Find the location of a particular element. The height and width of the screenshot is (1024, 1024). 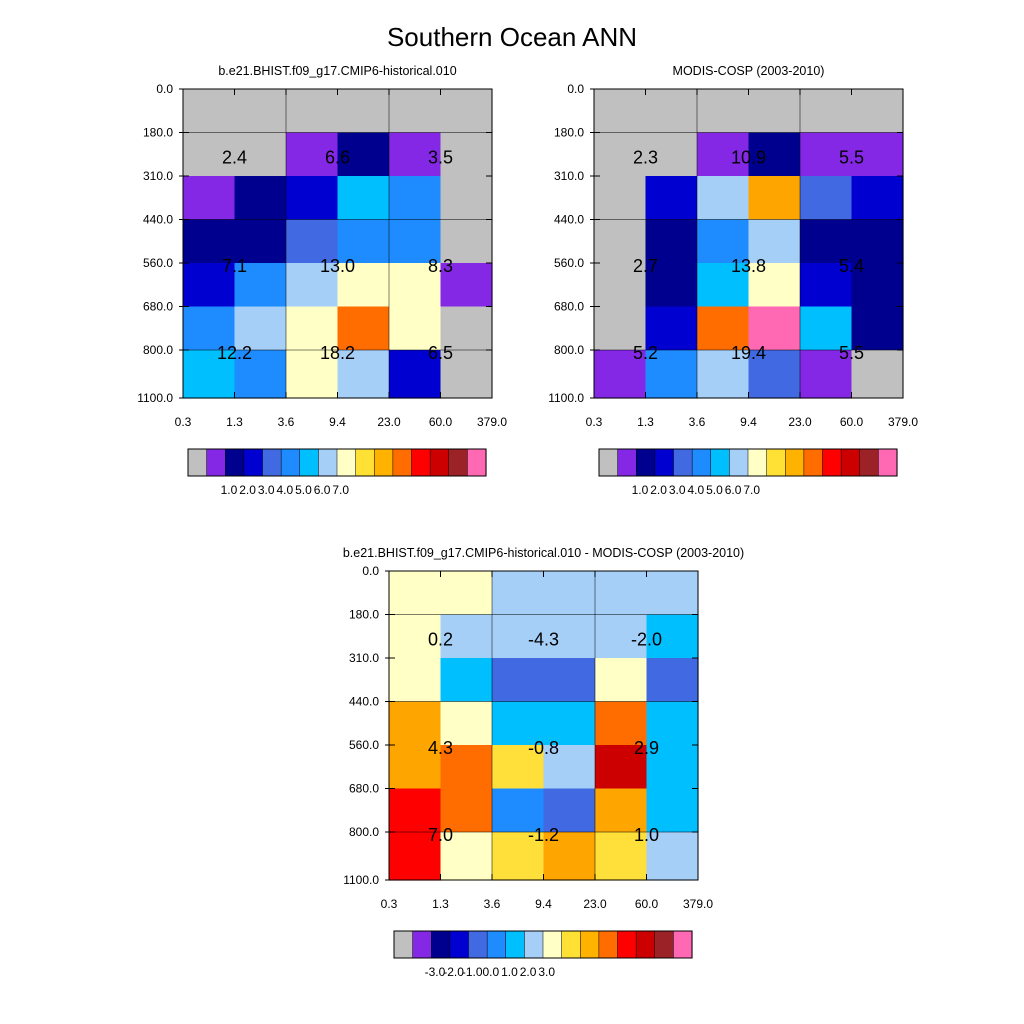

colorbar-label: 6.0 is located at coordinates (322, 490).